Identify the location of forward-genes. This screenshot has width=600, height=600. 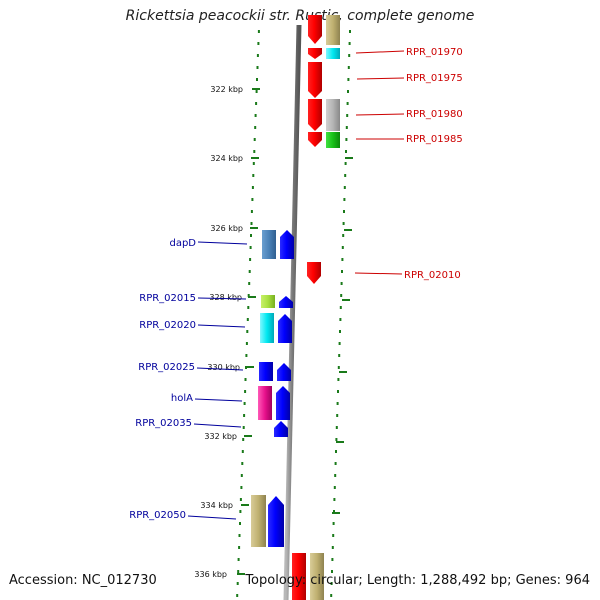
(316, 307).